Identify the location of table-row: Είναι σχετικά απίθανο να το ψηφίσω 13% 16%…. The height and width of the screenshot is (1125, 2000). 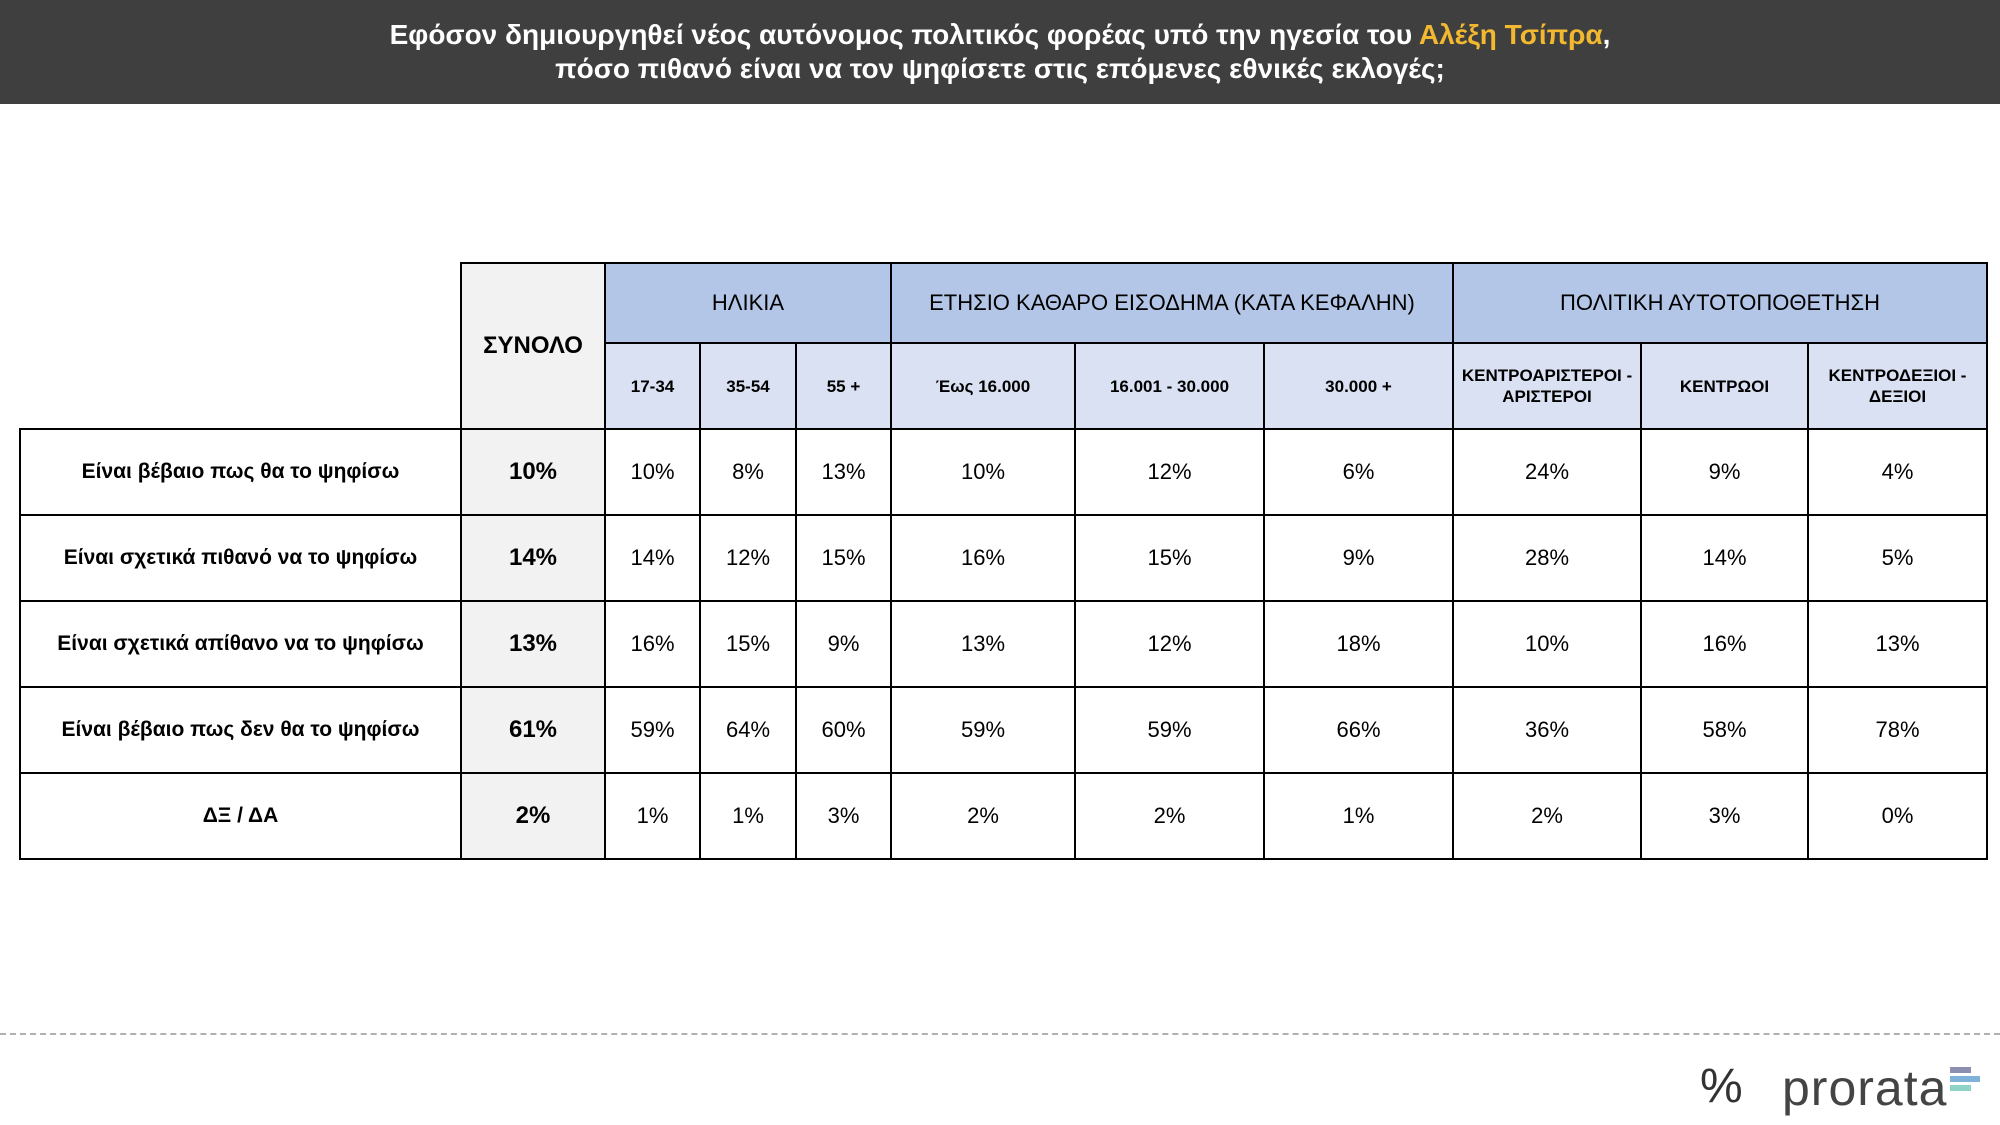
(1003, 644).